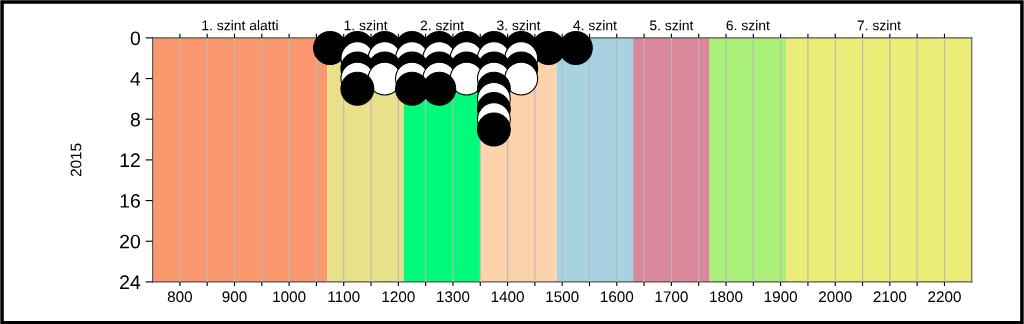 Image resolution: width=1024 pixels, height=324 pixels. I want to click on y-tick-label: 16, so click(130, 201).